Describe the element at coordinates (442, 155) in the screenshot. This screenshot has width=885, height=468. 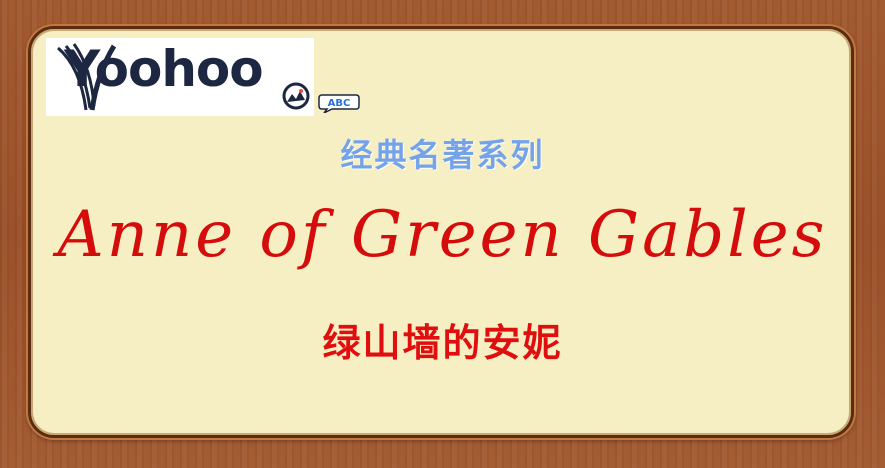
I see `series-title: 经典名著系列` at that location.